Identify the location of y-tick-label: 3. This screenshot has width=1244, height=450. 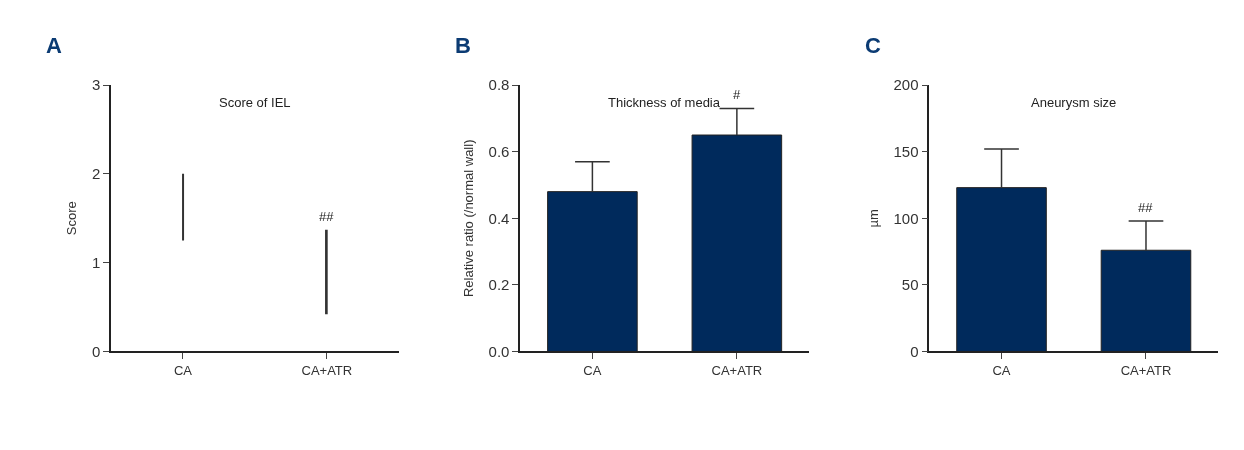
(96, 85).